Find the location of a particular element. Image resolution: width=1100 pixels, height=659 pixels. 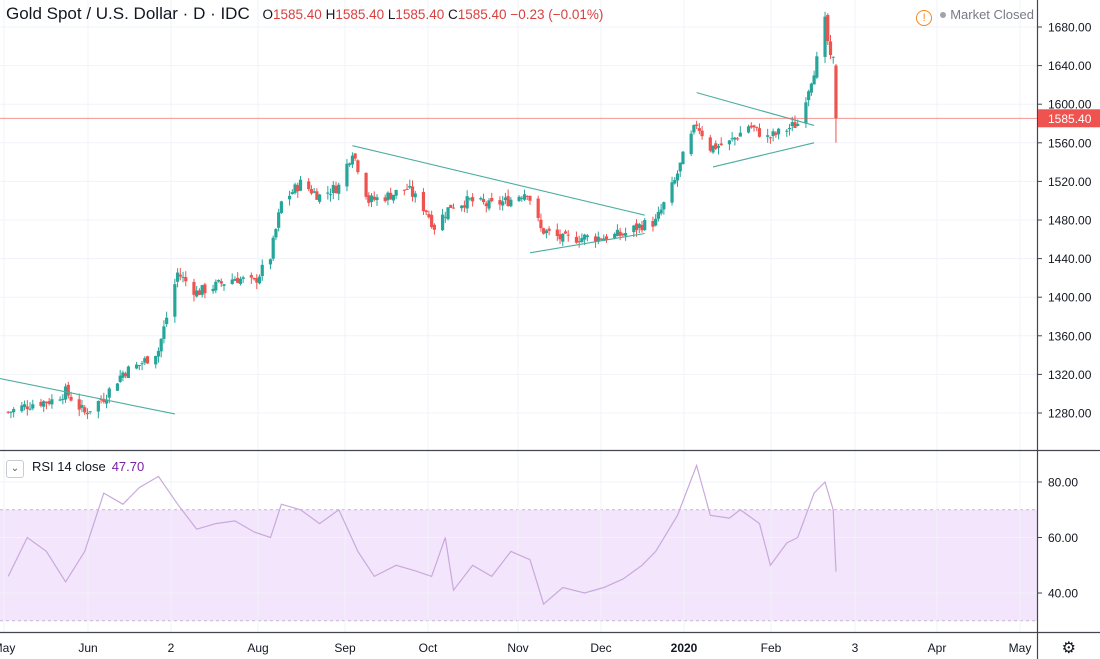

trendline is located at coordinates (87, 396).